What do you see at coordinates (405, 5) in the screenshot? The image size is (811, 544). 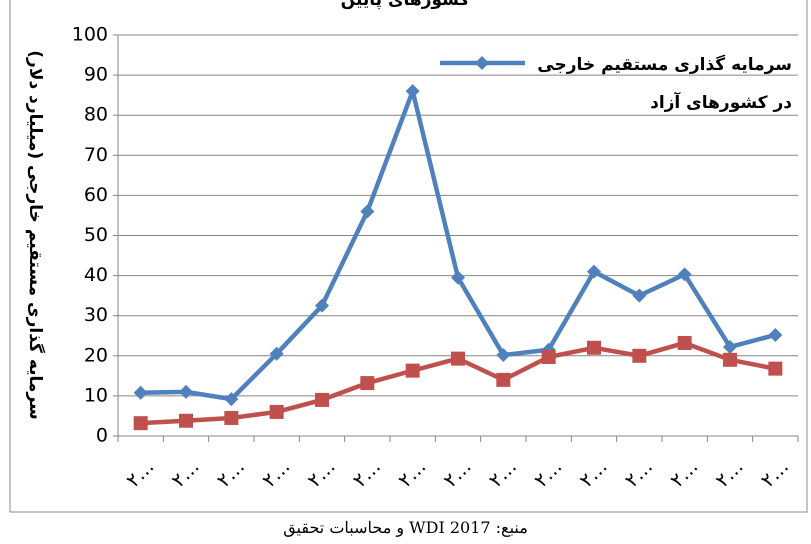 I see `chart-title: کشورهای پایین` at bounding box center [405, 5].